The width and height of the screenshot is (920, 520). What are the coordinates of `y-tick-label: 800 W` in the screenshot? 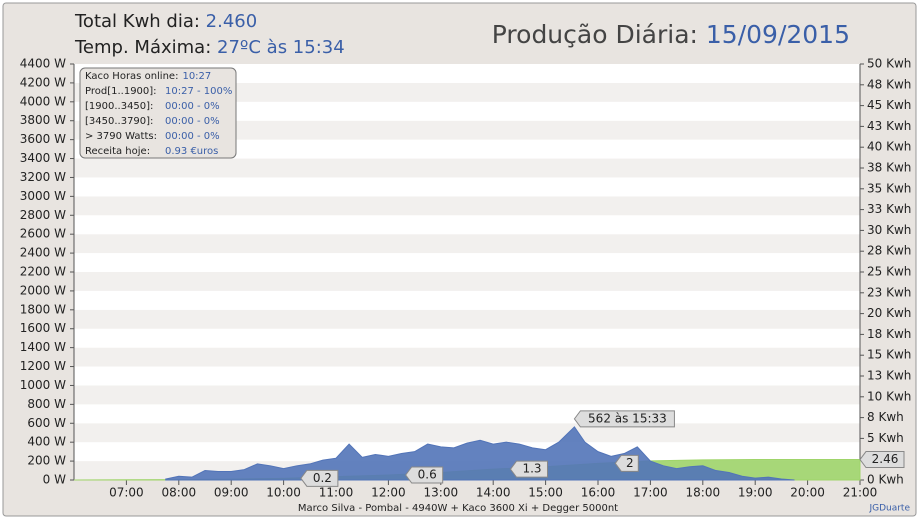 It's located at (46, 404).